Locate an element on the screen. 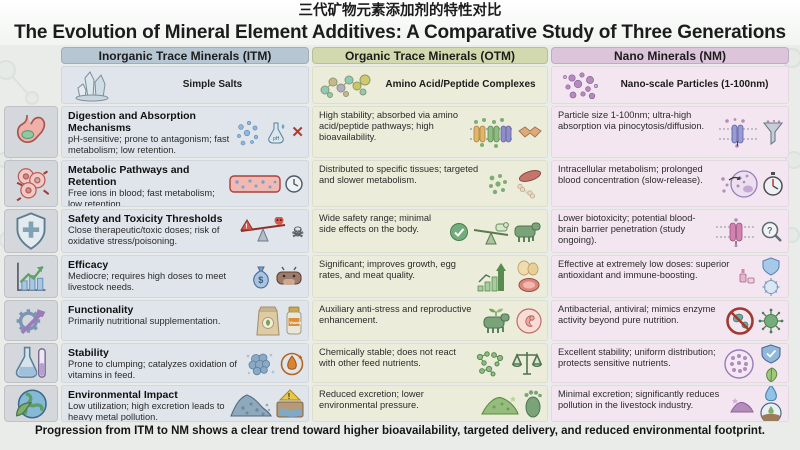  flask-tube-icon is located at coordinates (30, 362).